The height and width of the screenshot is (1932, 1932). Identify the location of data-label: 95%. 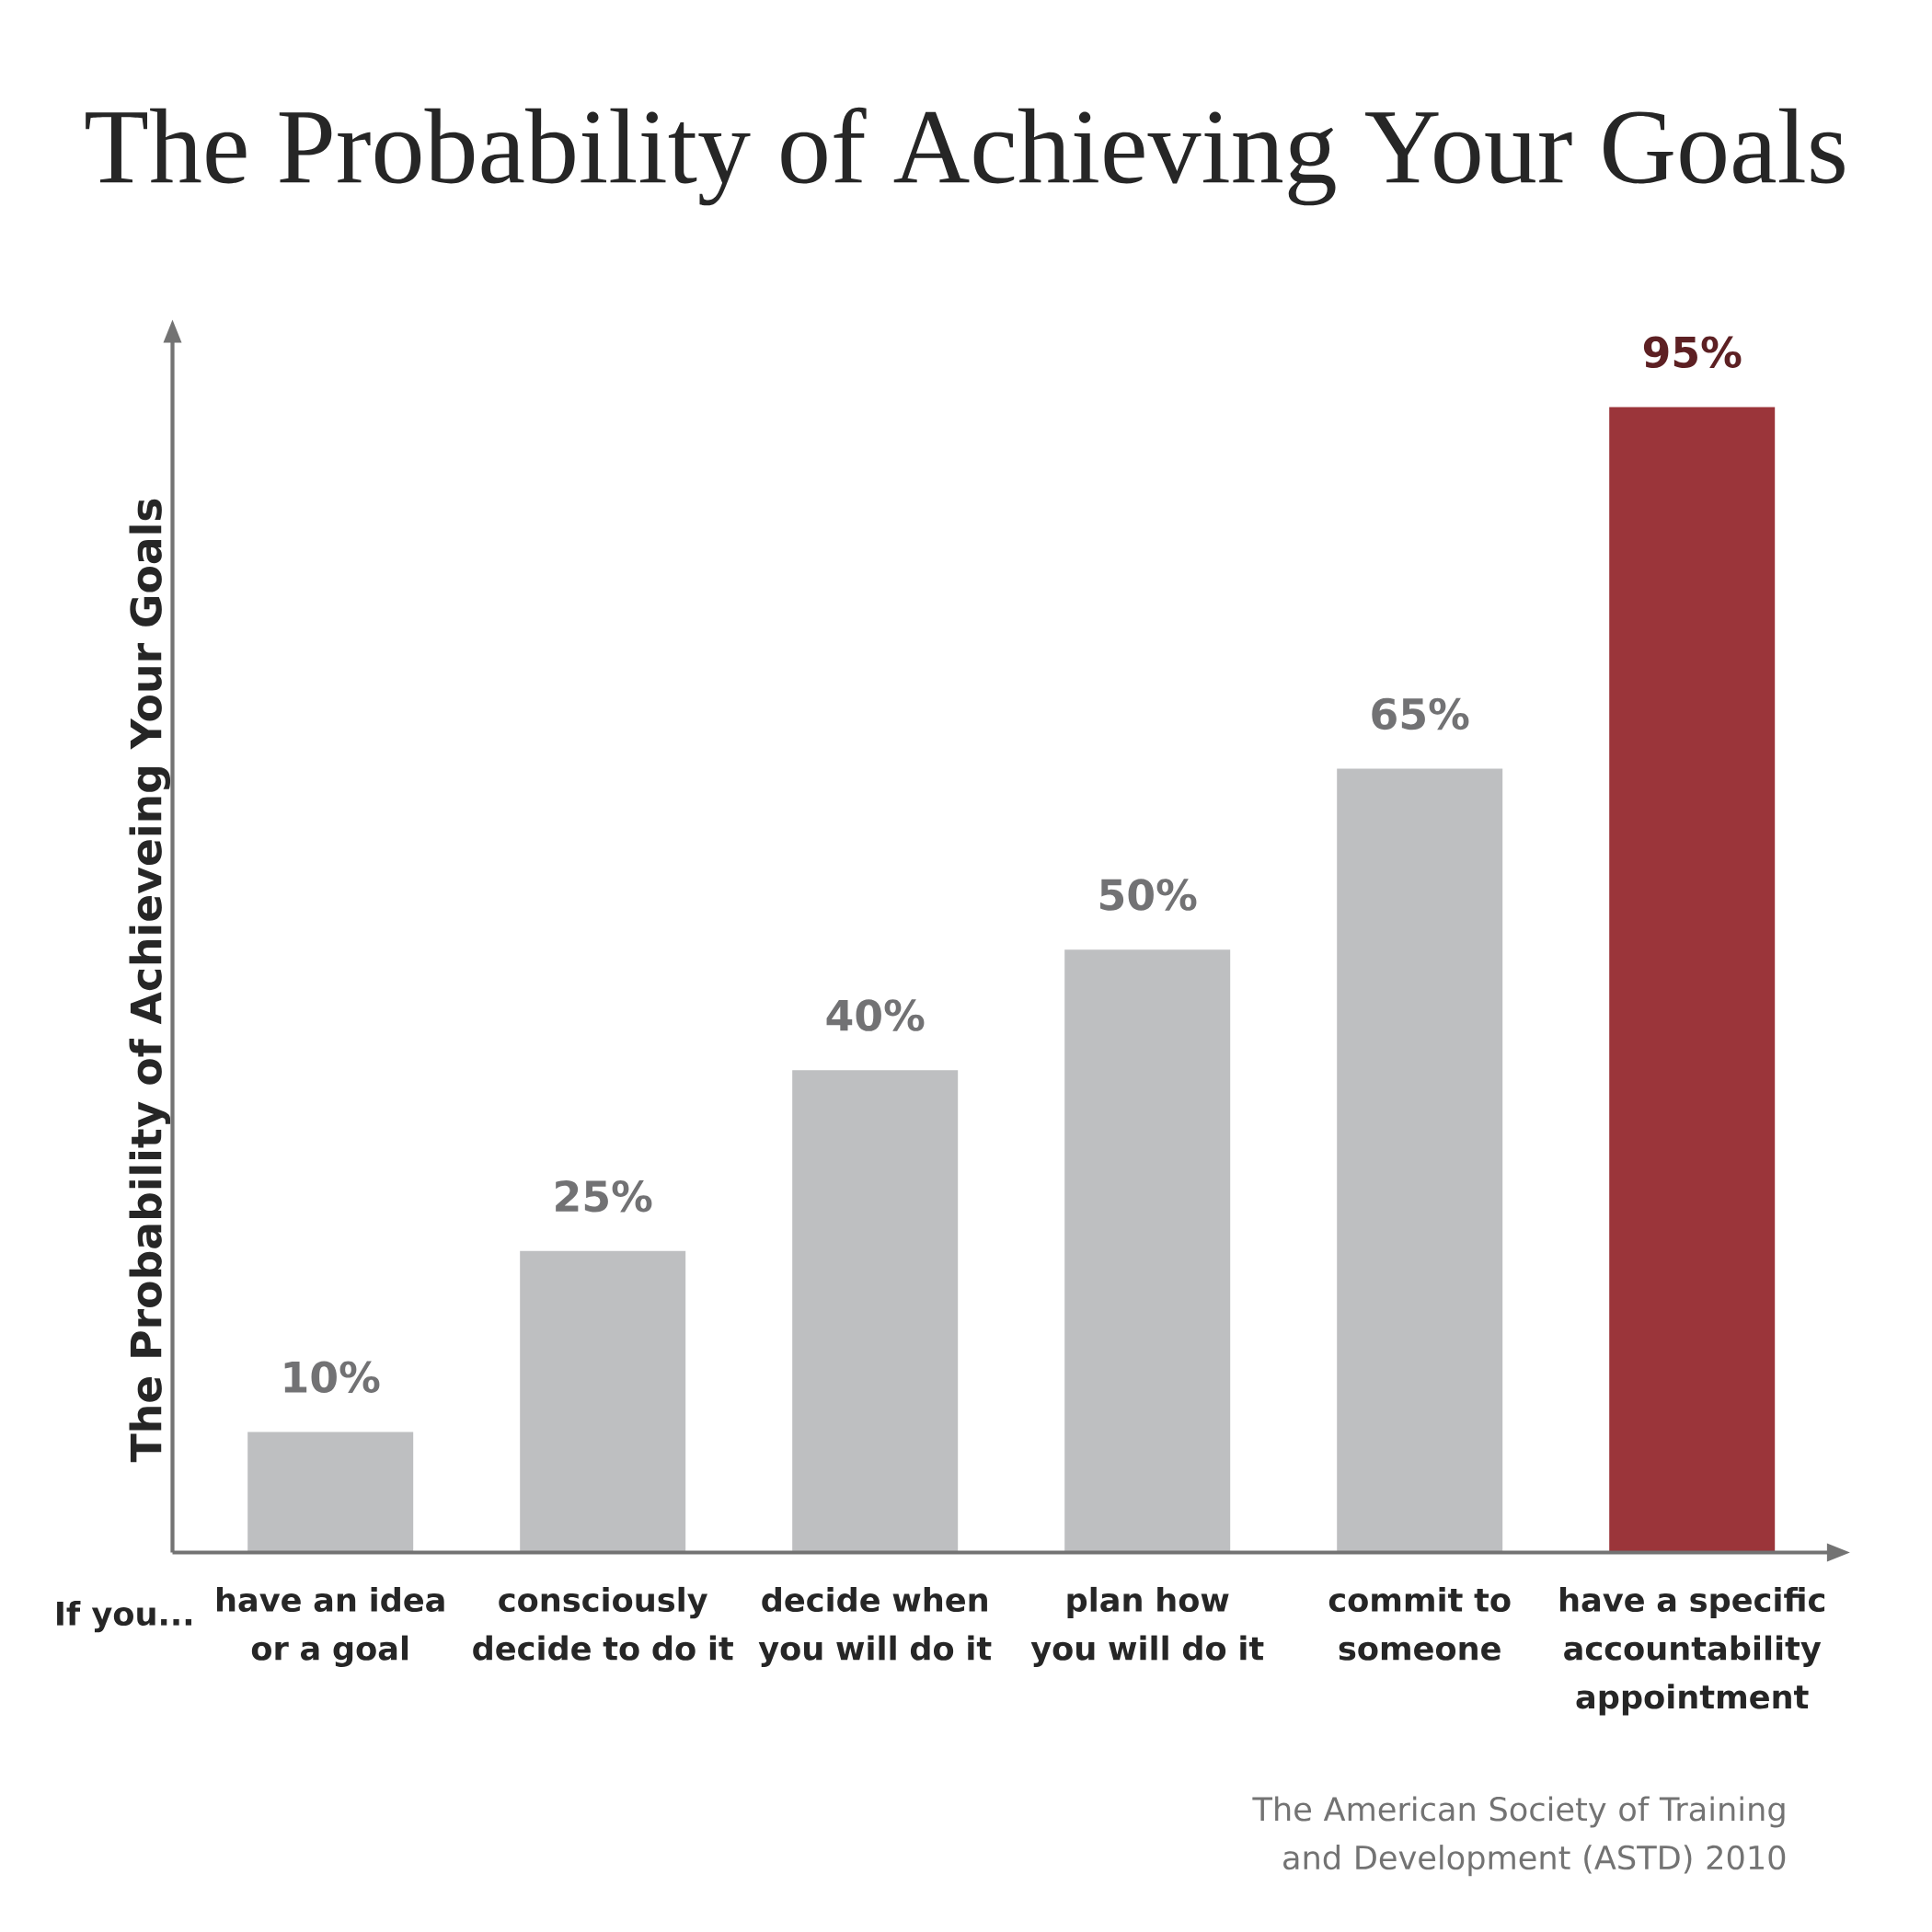
(1692, 352).